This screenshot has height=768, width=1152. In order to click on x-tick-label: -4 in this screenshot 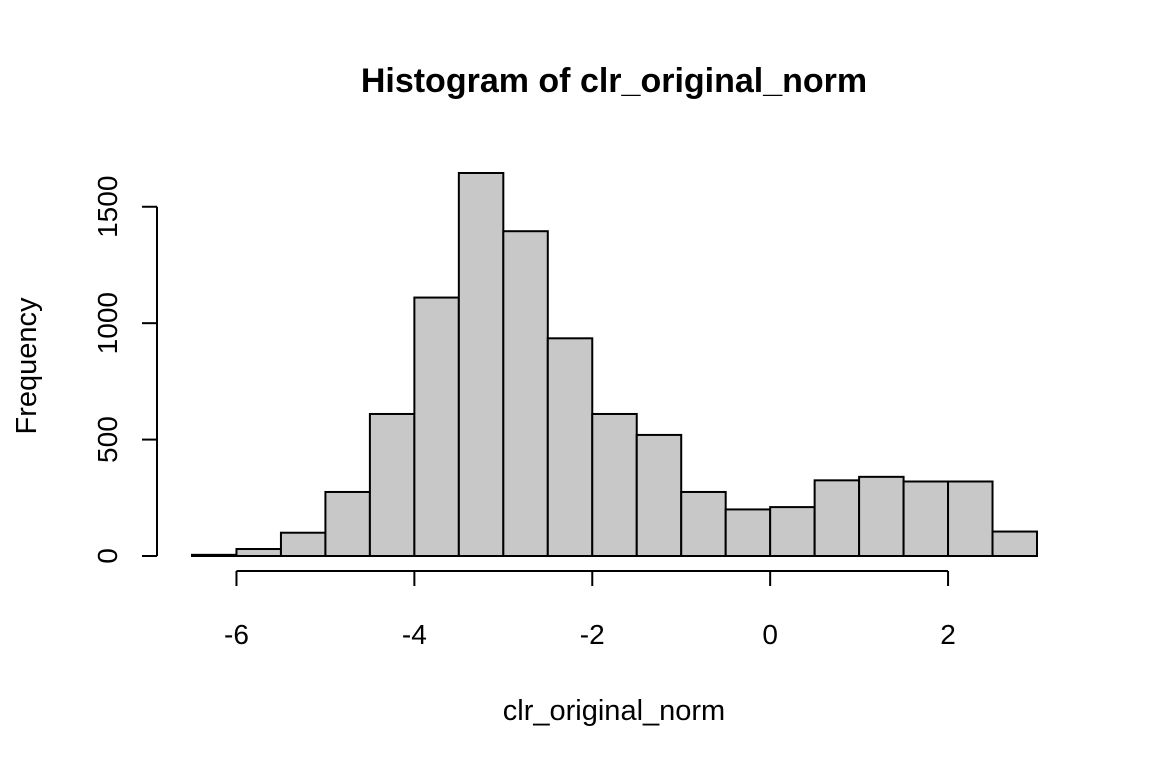, I will do `click(414, 634)`.